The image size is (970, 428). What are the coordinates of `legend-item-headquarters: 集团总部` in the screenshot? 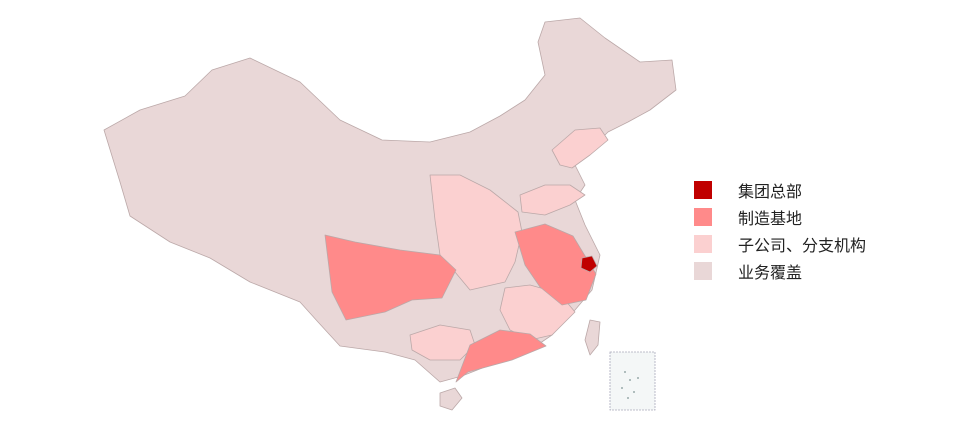 It's located at (780, 189).